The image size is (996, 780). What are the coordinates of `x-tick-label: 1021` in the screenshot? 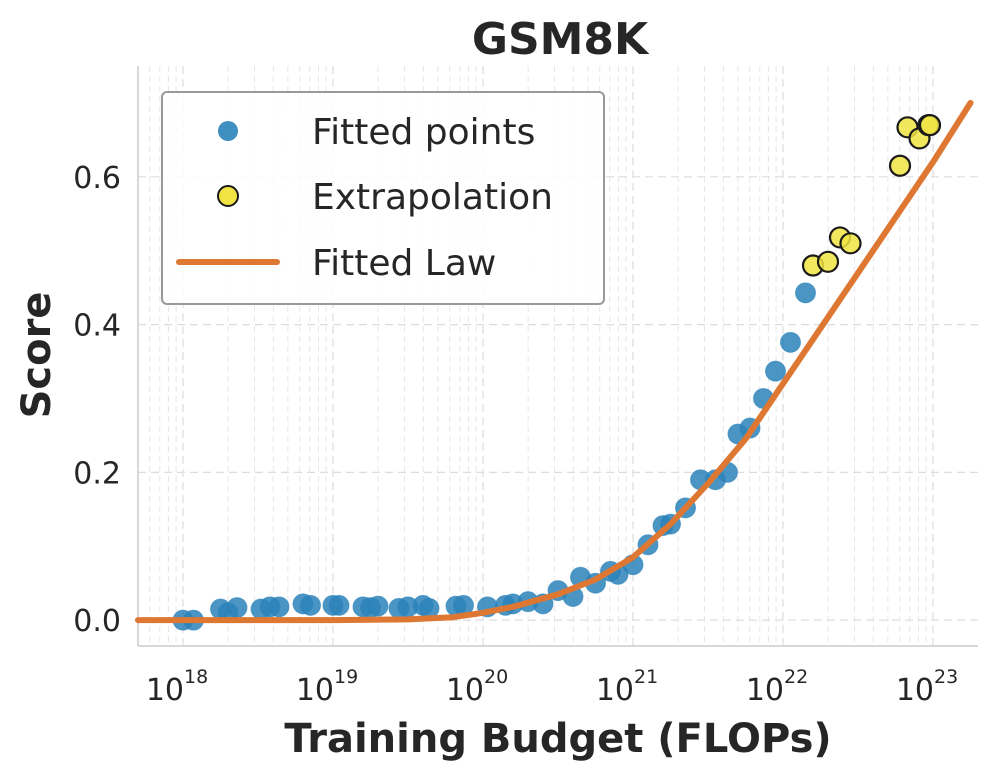 It's located at (627, 687).